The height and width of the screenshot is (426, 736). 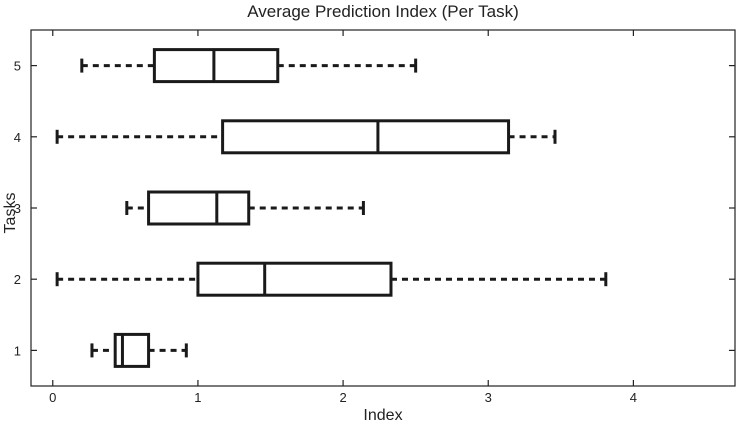 What do you see at coordinates (633, 397) in the screenshot?
I see `x-tick-label: 4` at bounding box center [633, 397].